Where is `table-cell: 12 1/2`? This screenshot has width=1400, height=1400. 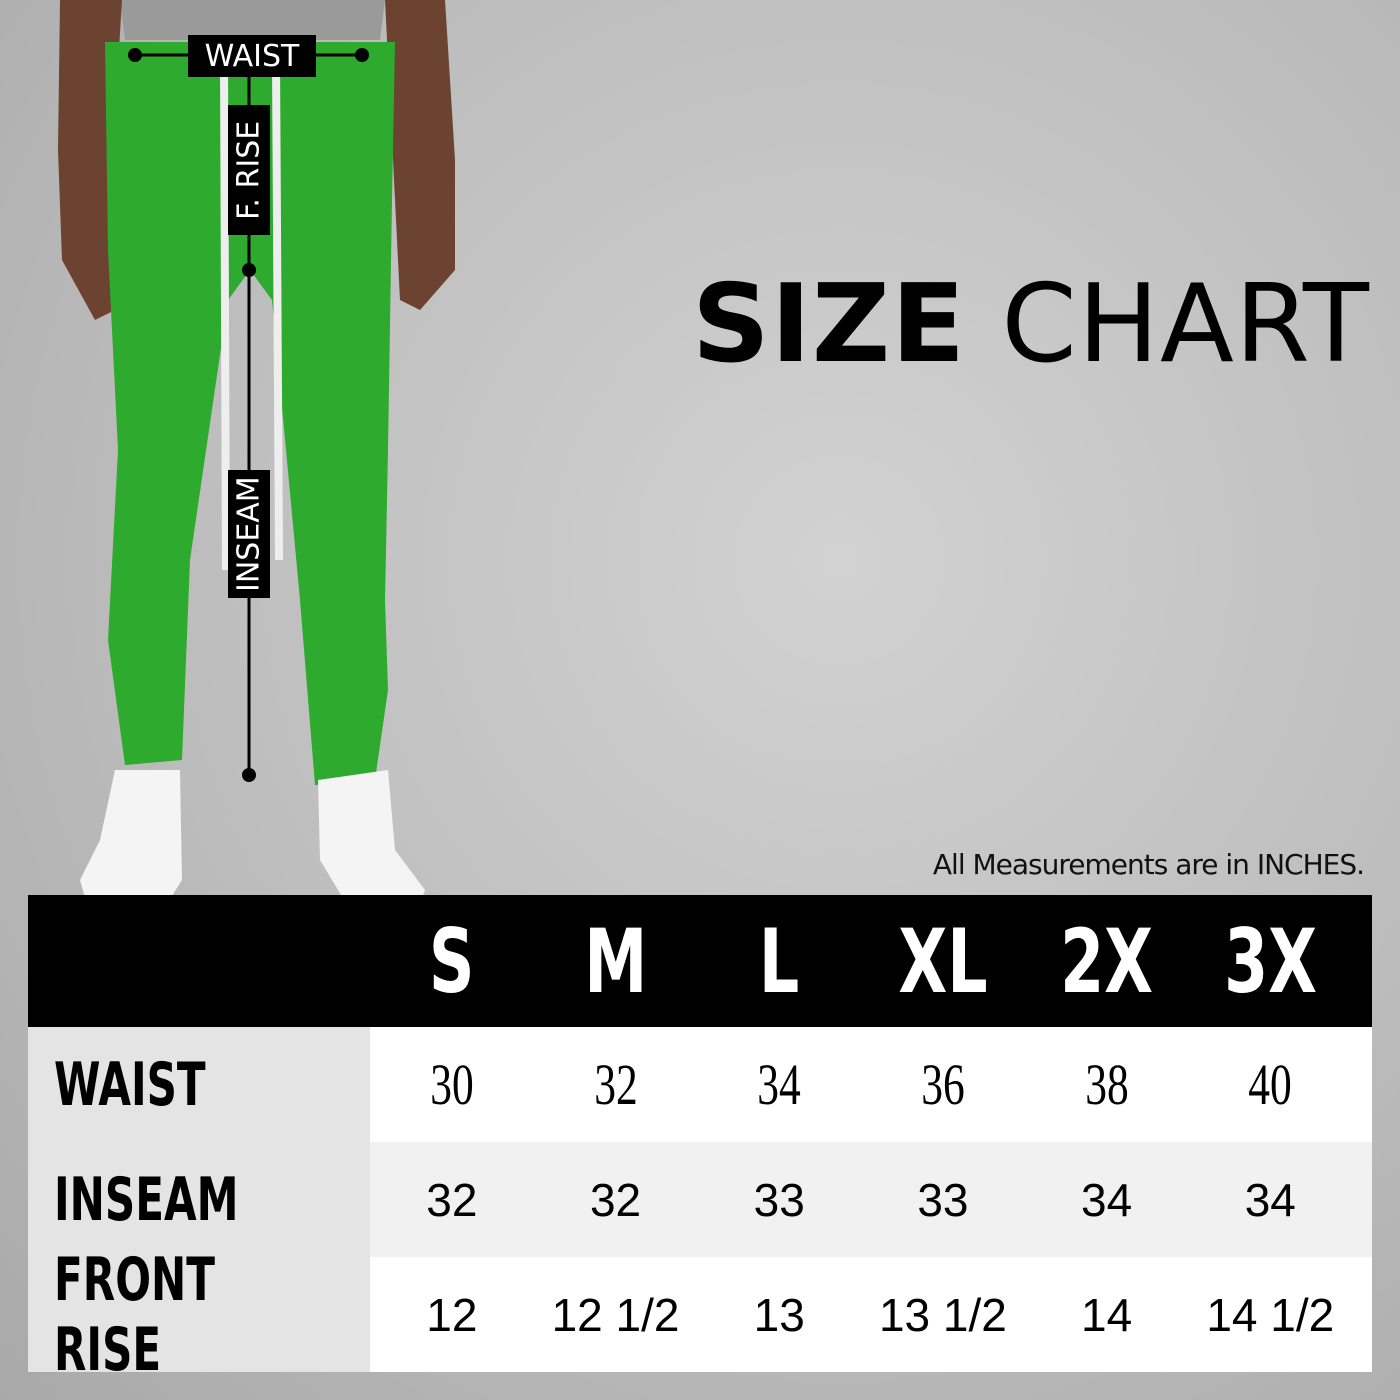
table-cell: 12 1/2 is located at coordinates (615, 1314).